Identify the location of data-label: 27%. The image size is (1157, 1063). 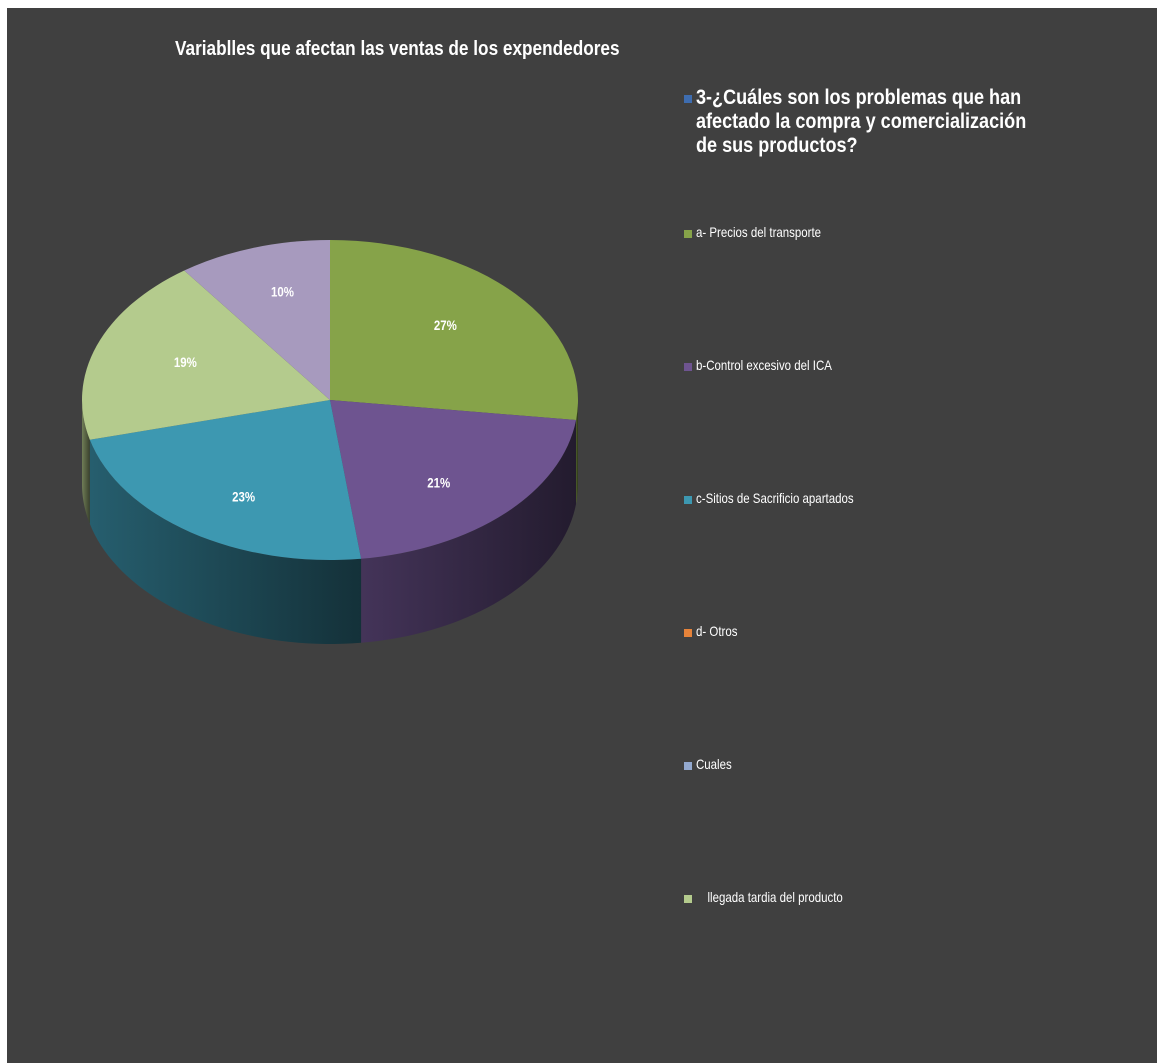
(446, 325).